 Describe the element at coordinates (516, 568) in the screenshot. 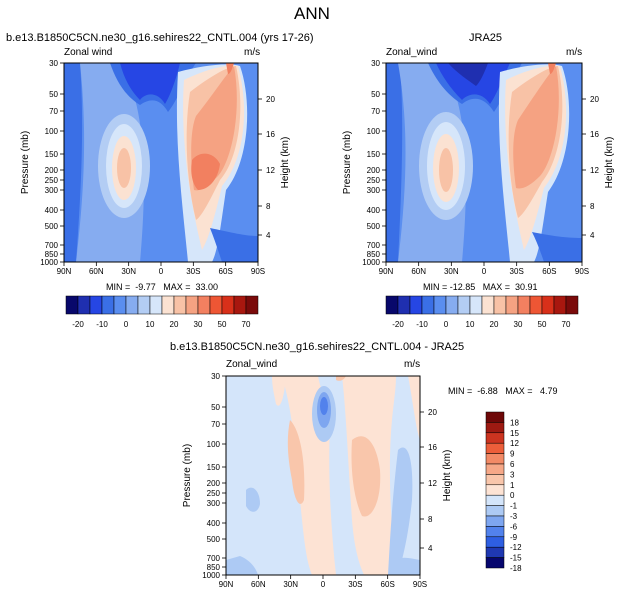

I see `bottom-colorbar-label: -18` at that location.